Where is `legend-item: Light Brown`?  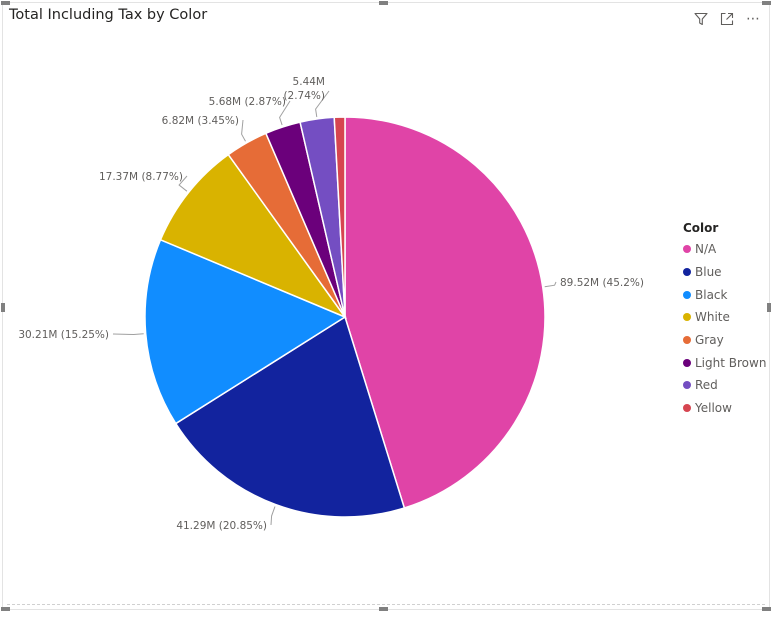
legend-item: Light Brown is located at coordinates (724, 362).